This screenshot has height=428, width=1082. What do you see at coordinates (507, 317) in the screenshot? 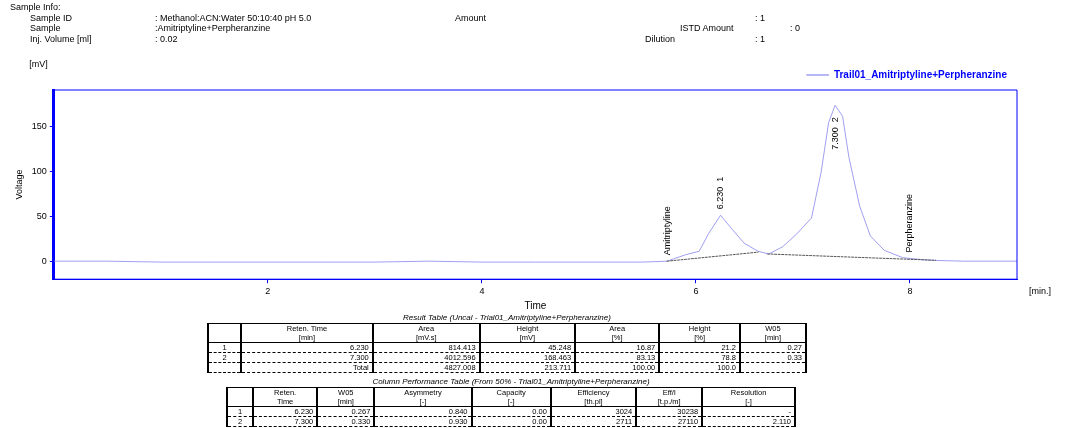
I see `text: Result Table (Uncal - Trial01_Amitriptyline+Perpheranzine)` at bounding box center [507, 317].